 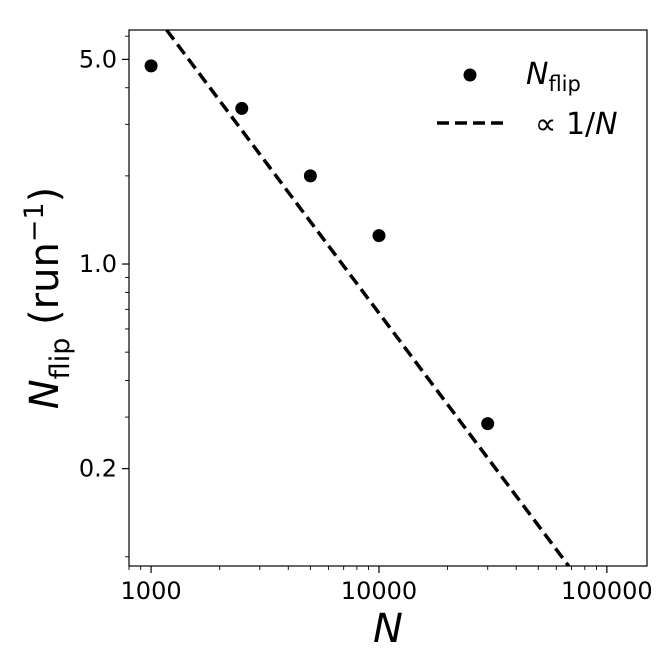 What do you see at coordinates (98, 59) in the screenshot?
I see `y-tick-label: 5.0` at bounding box center [98, 59].